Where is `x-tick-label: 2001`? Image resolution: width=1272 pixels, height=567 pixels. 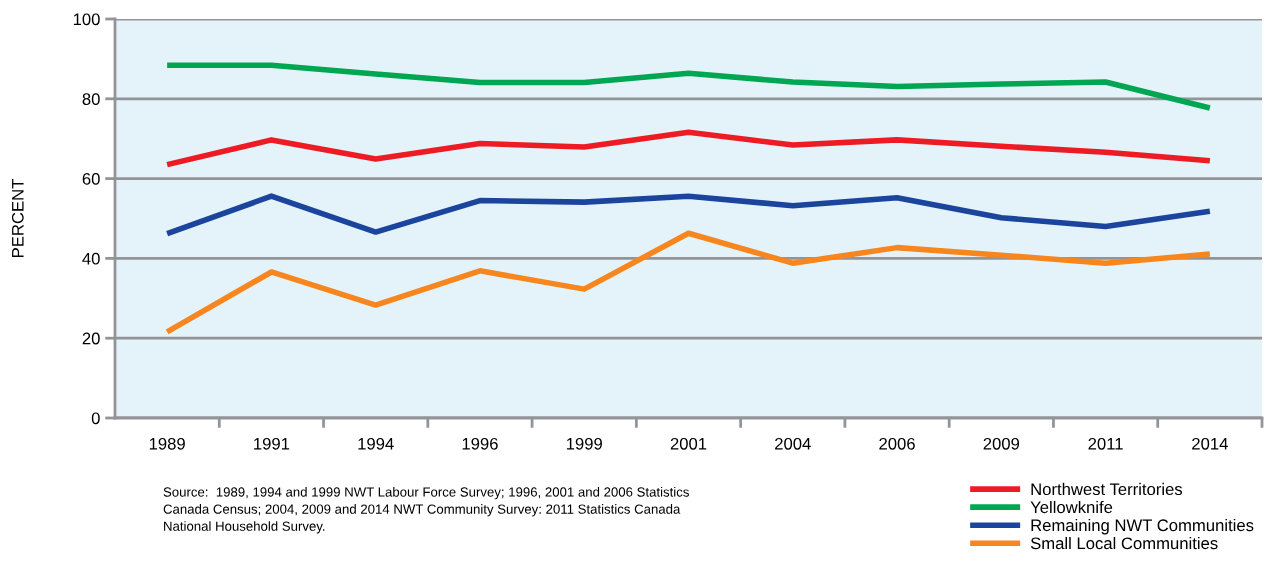
x-tick-label: 2001 is located at coordinates (688, 443).